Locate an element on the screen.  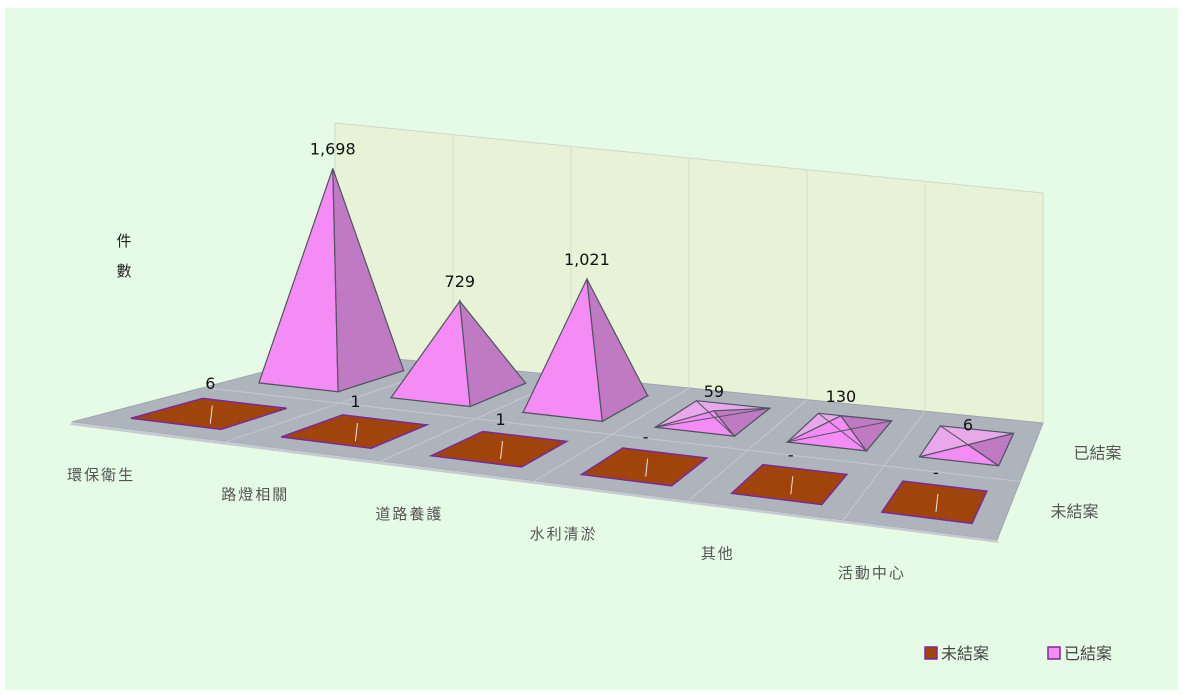
category-label: 道路養護 is located at coordinates (409, 514).